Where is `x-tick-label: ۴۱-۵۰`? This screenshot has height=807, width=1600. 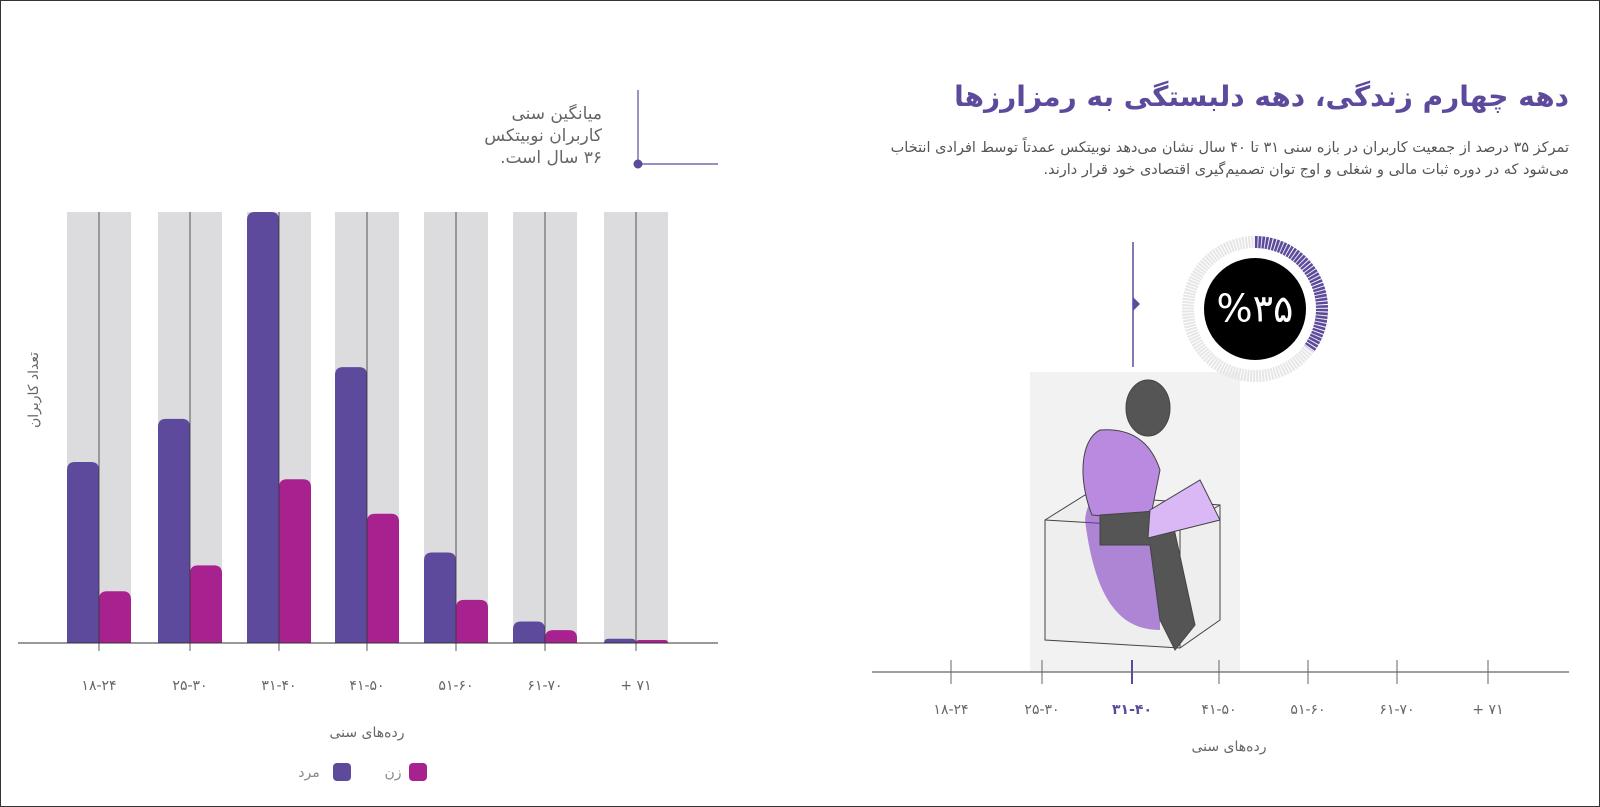
x-tick-label: ۴۱-۵۰ is located at coordinates (366, 686).